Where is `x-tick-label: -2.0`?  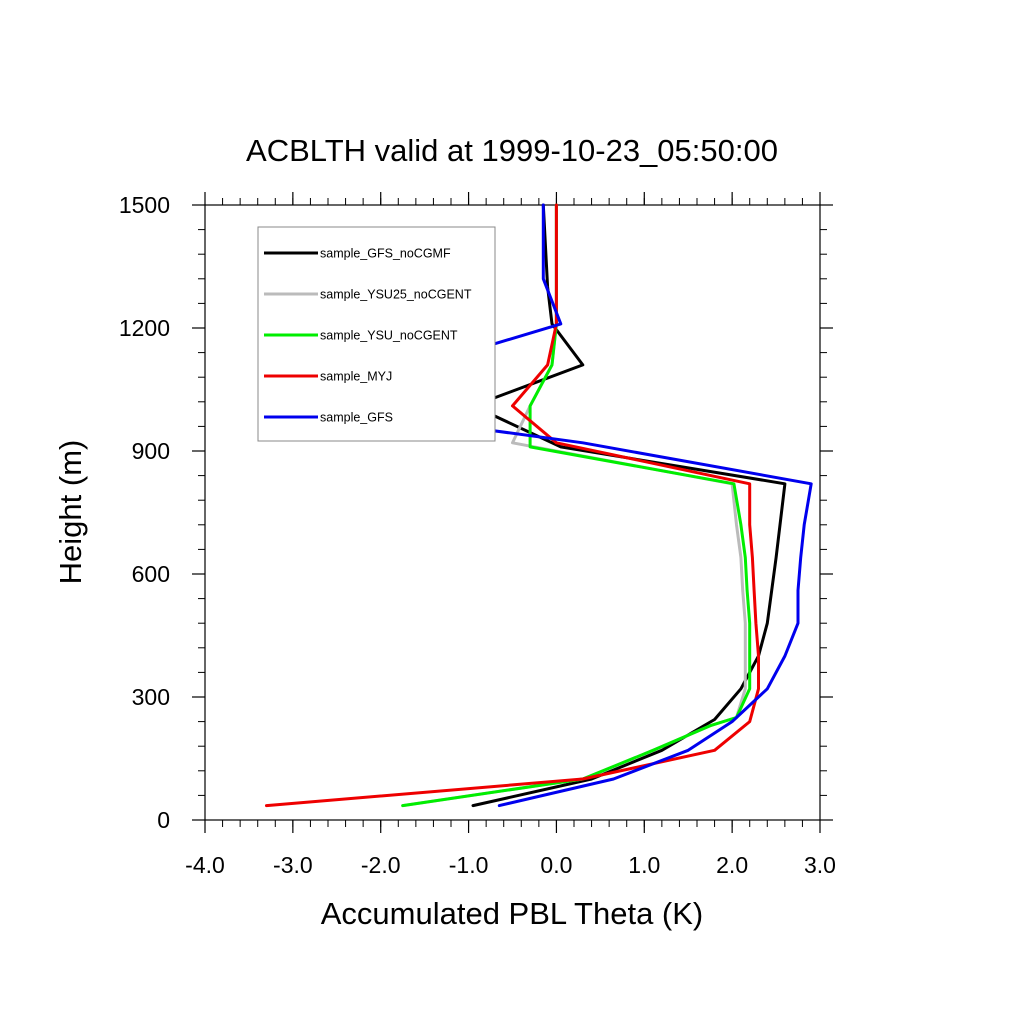 x-tick-label: -2.0 is located at coordinates (381, 865).